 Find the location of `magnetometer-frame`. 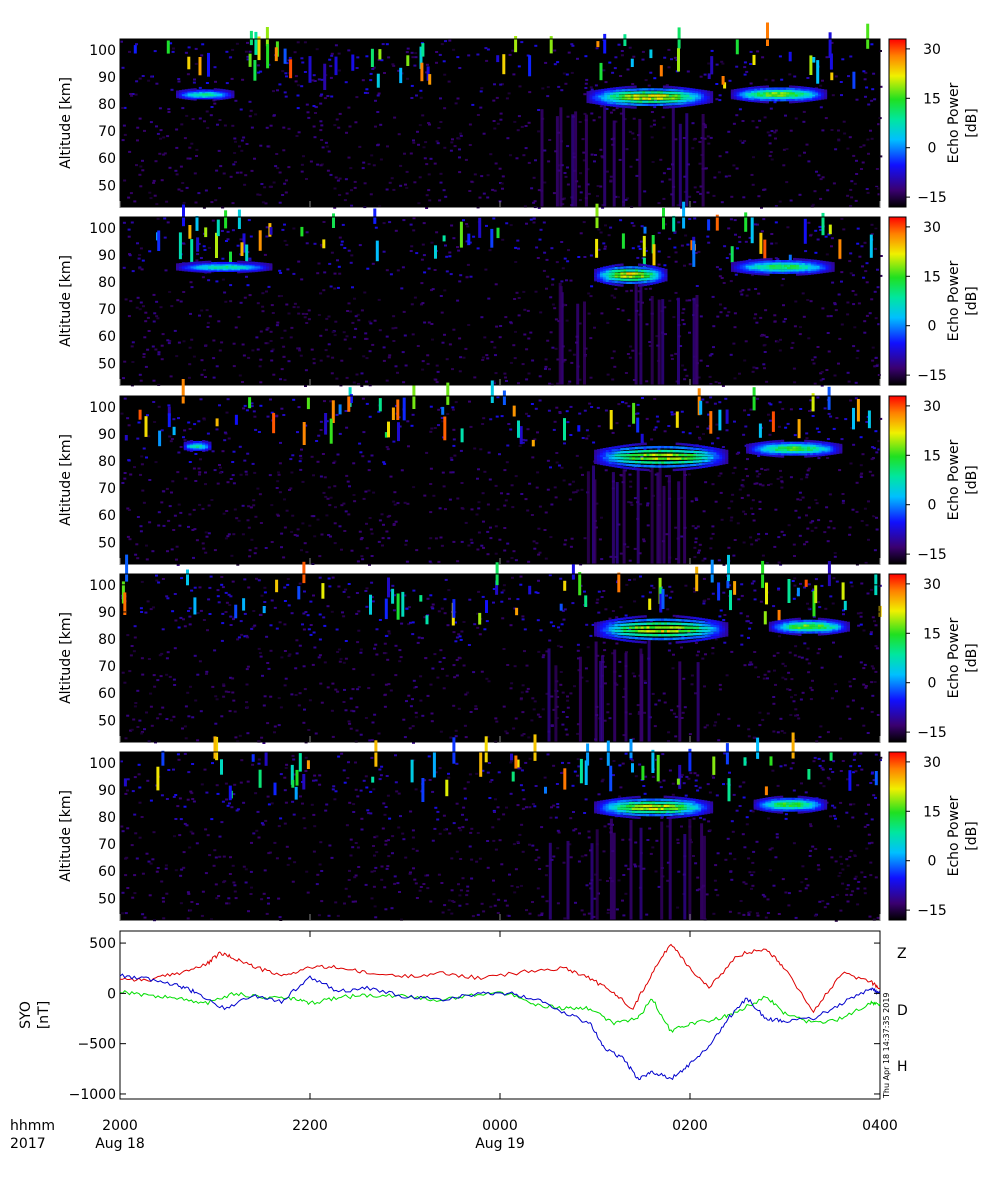

magnetometer-frame is located at coordinates (500, 1015).